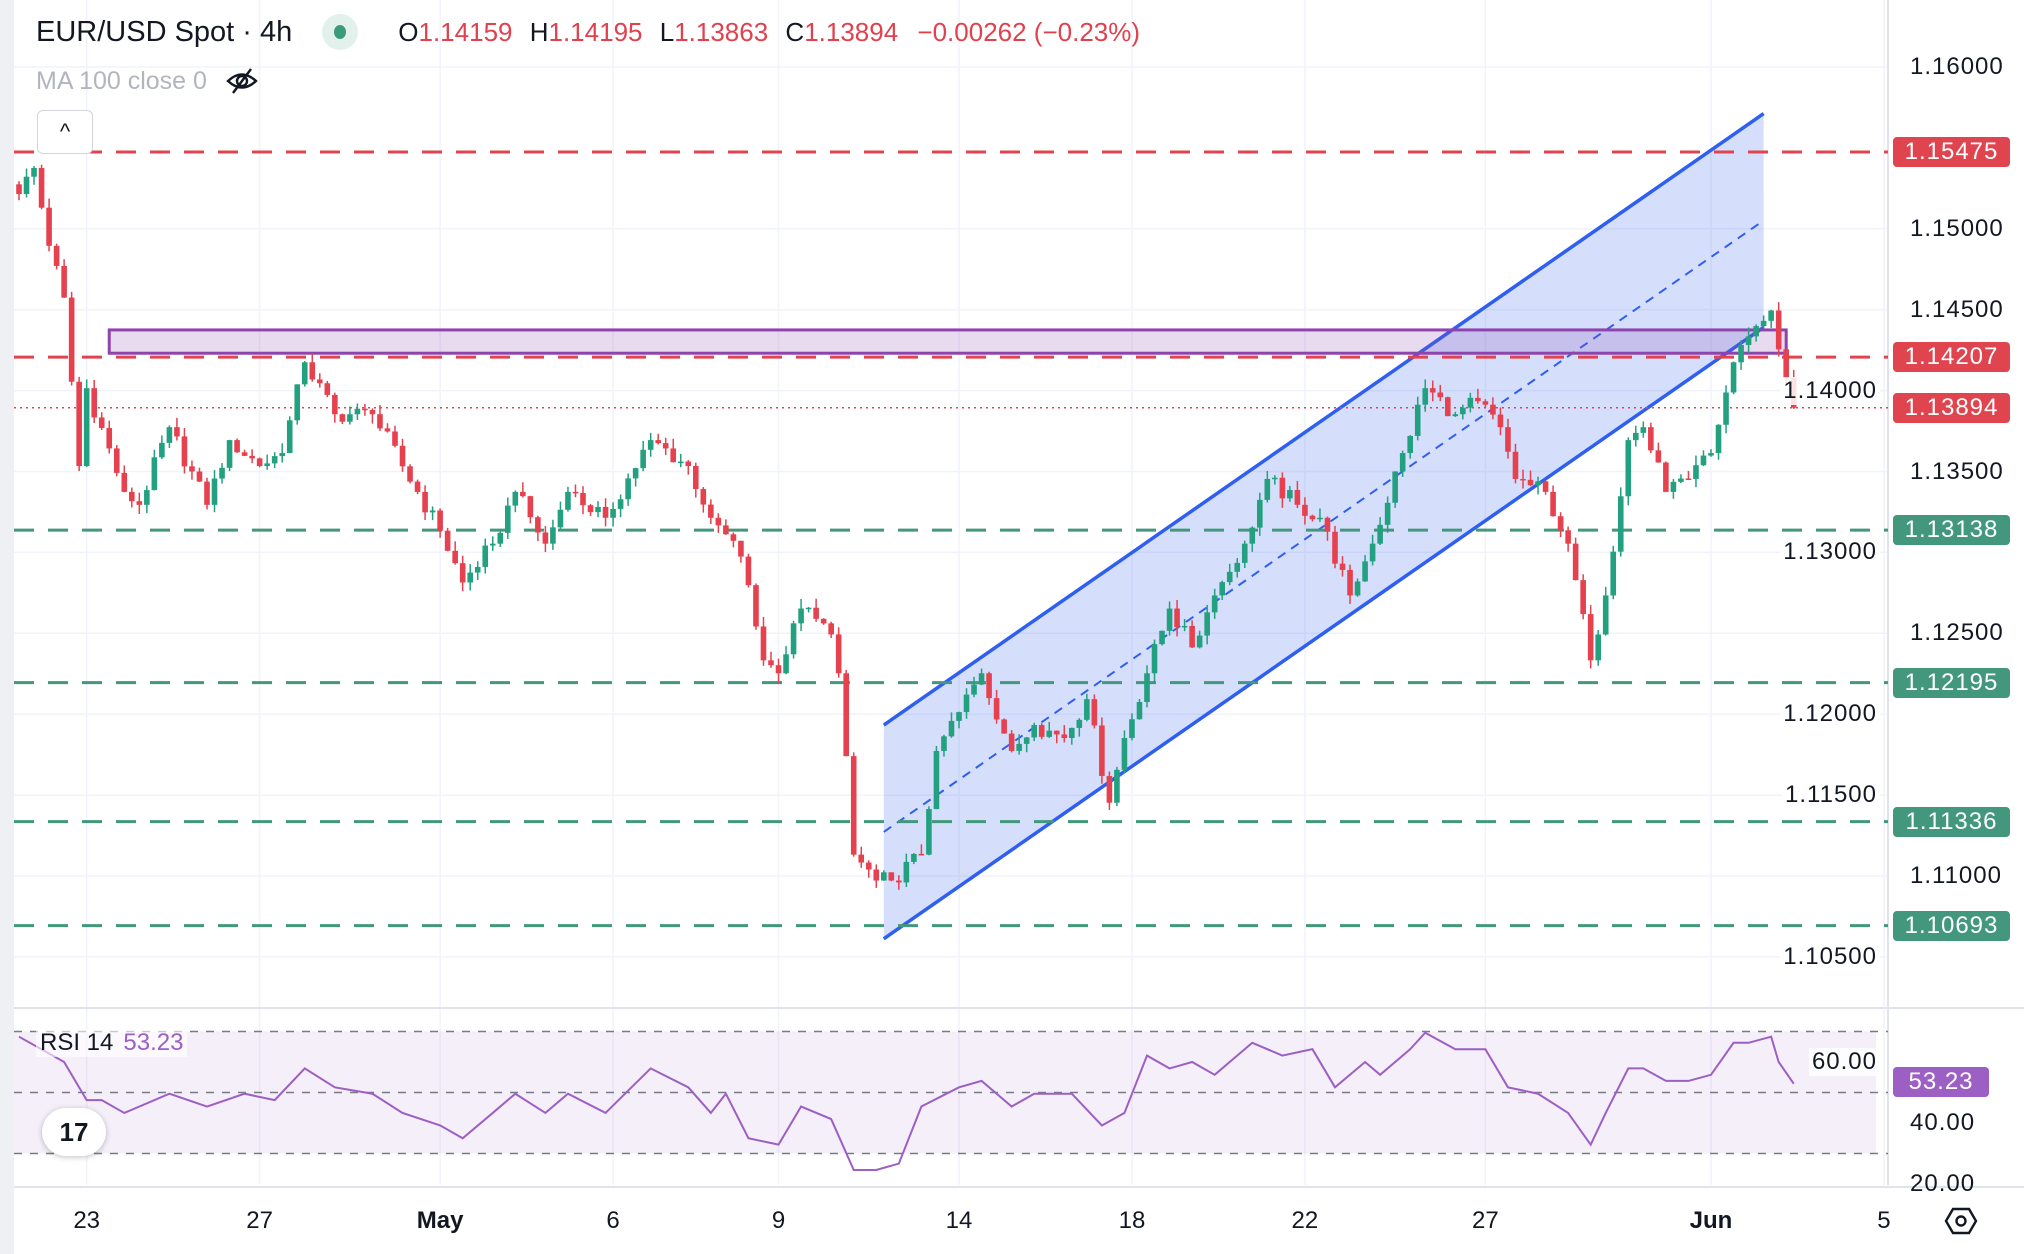 The height and width of the screenshot is (1254, 2024). Describe the element at coordinates (613, 1220) in the screenshot. I see `time-tick-label: 6` at that location.